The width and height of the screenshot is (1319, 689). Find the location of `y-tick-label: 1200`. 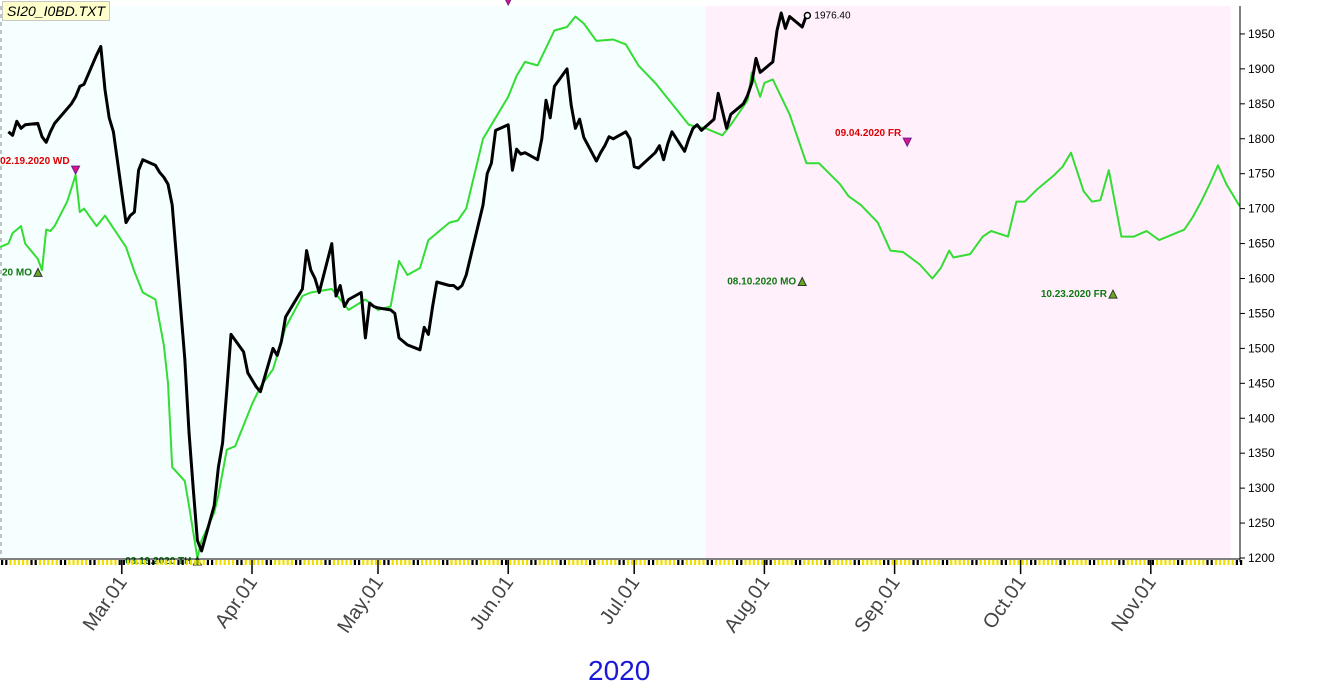

y-tick-label: 1200 is located at coordinates (1261, 558).